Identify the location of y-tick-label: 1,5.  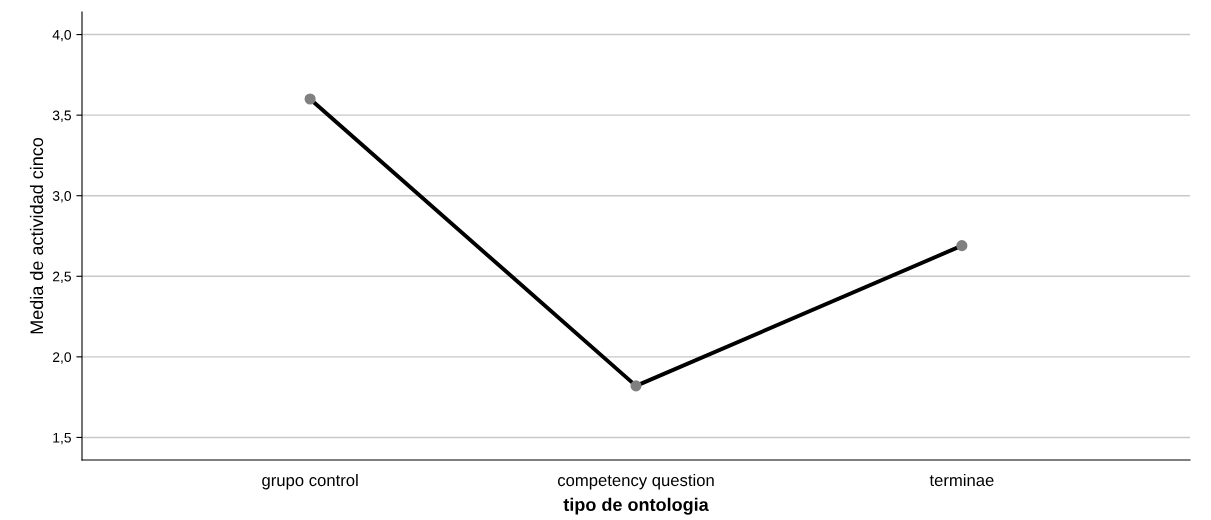
(62, 438).